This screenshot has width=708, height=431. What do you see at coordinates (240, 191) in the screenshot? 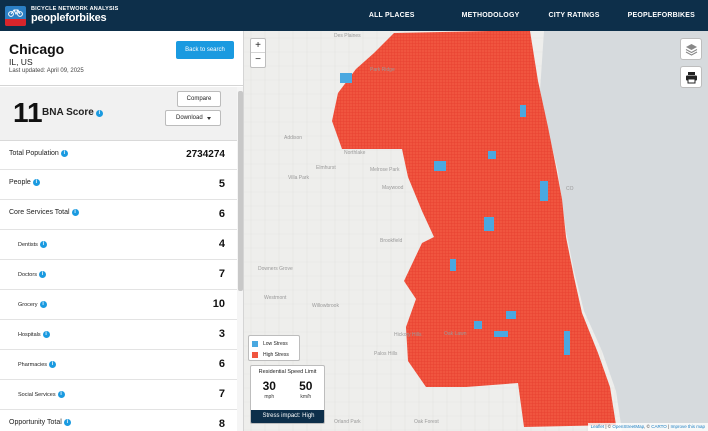
I see `scrollbar-thumb` at bounding box center [240, 191].